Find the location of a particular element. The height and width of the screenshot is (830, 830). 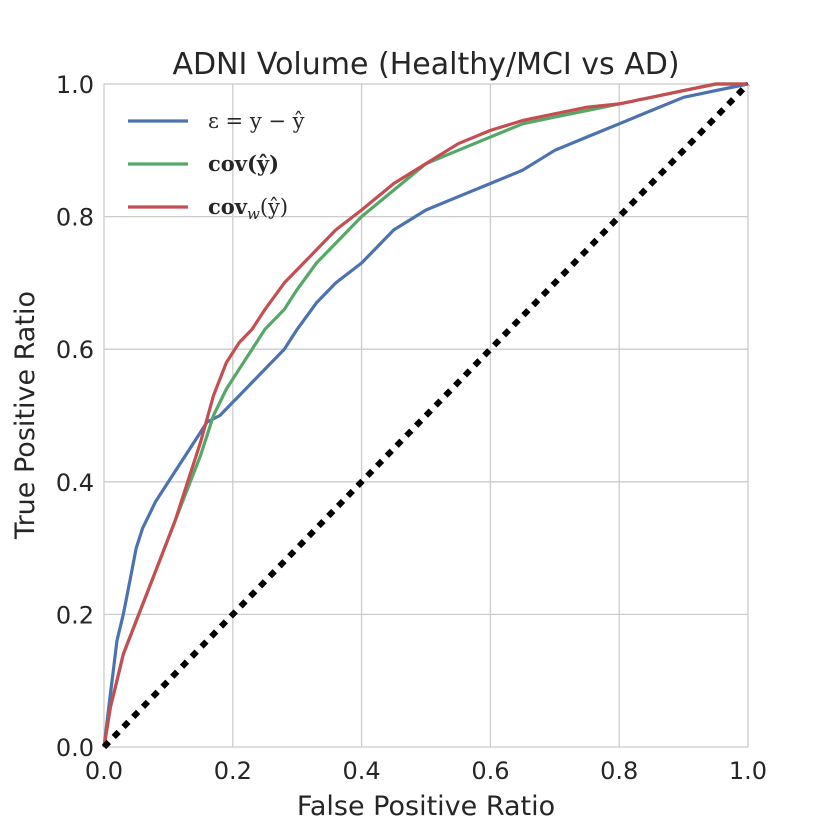

y-tick-label: 0.6 is located at coordinates (75, 350).